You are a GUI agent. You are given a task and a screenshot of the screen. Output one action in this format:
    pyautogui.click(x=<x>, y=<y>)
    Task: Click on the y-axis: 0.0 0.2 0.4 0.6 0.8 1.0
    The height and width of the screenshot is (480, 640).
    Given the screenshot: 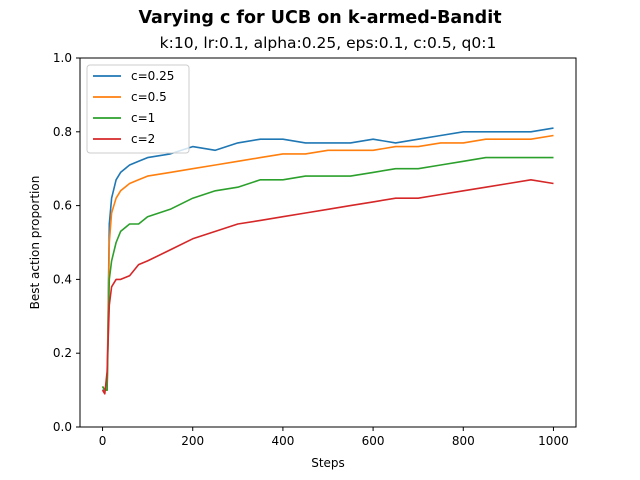 What is the action you would take?
    pyautogui.click(x=66, y=242)
    